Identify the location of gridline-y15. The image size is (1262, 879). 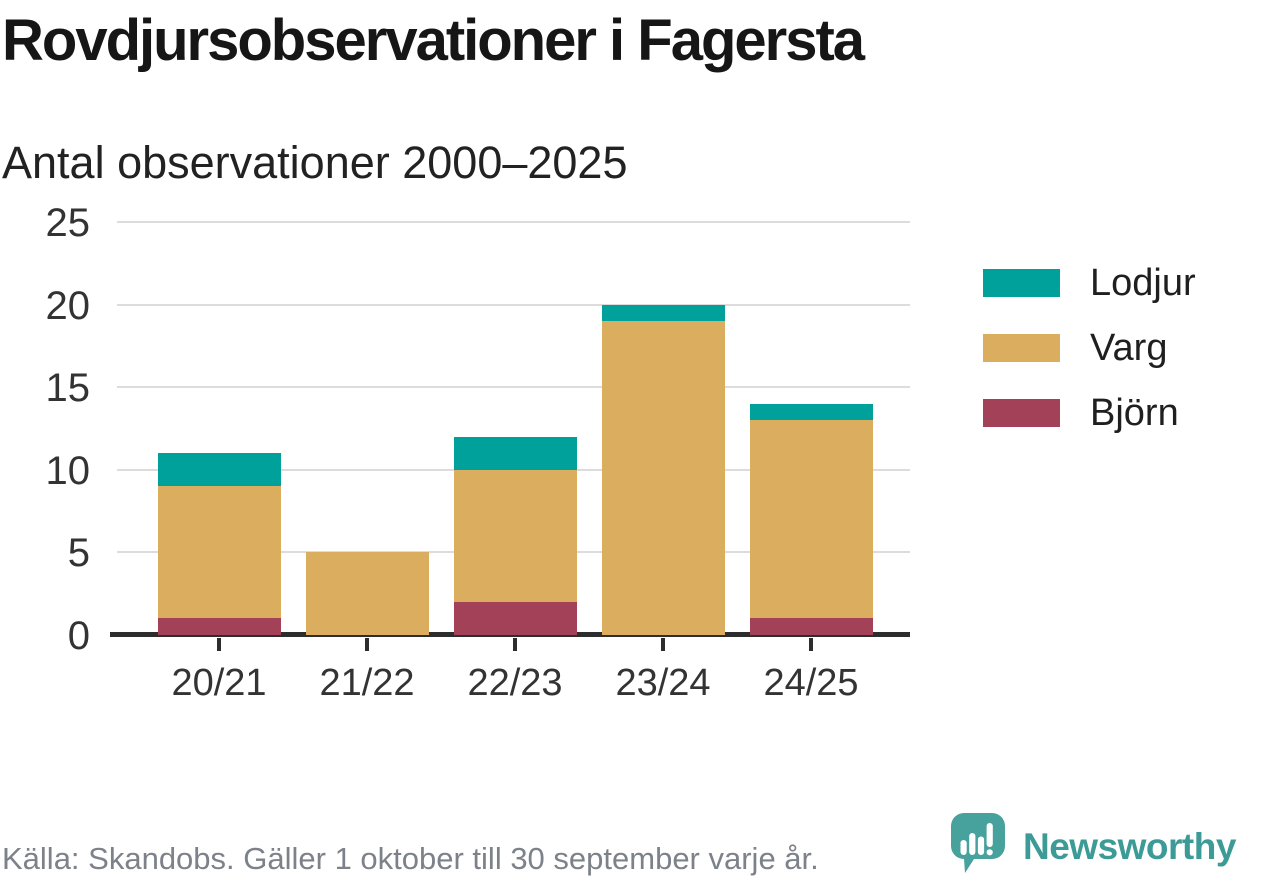
(513, 387).